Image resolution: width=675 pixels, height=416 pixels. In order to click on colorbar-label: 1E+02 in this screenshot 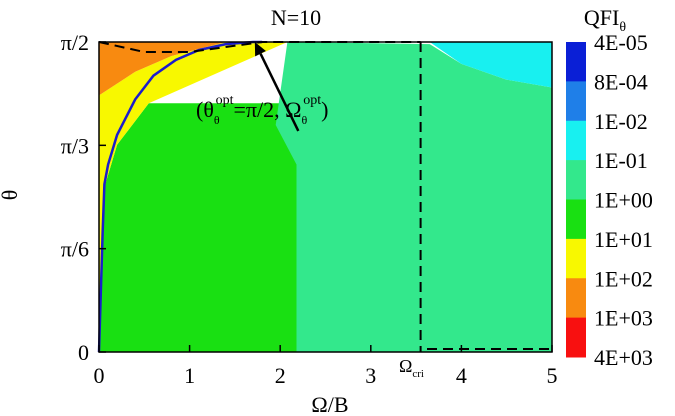, I will do `click(623, 278)`.